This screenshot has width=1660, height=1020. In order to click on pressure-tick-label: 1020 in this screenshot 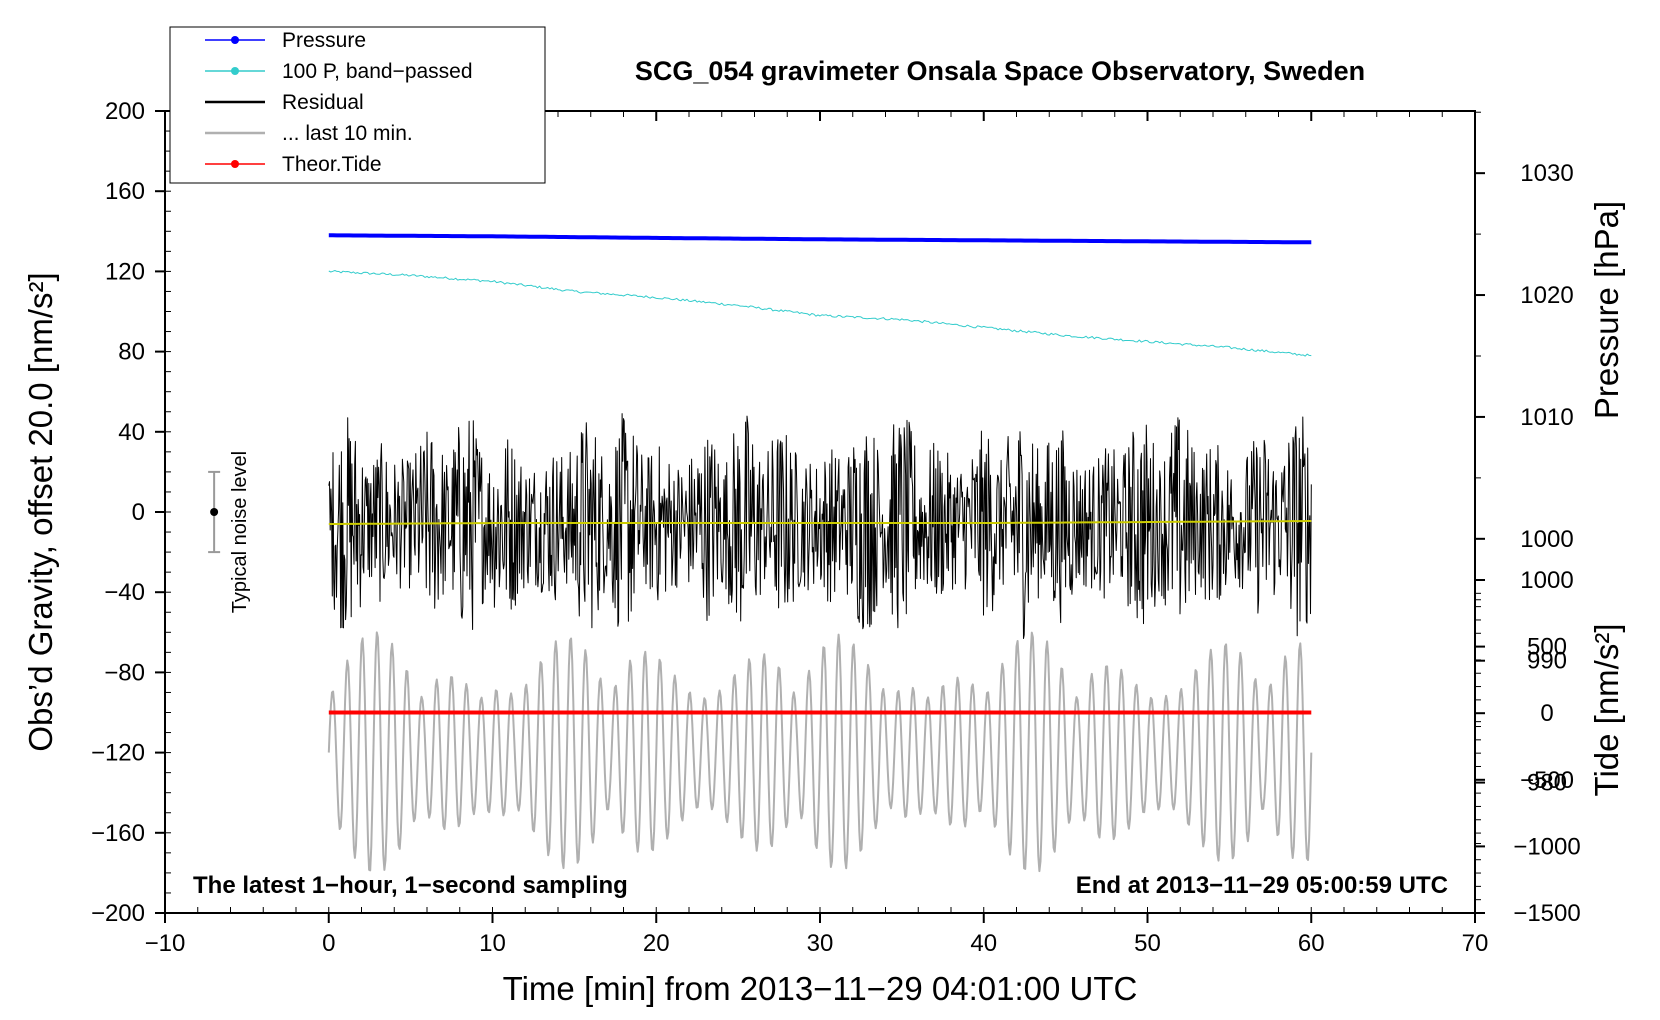, I will do `click(1546, 295)`.